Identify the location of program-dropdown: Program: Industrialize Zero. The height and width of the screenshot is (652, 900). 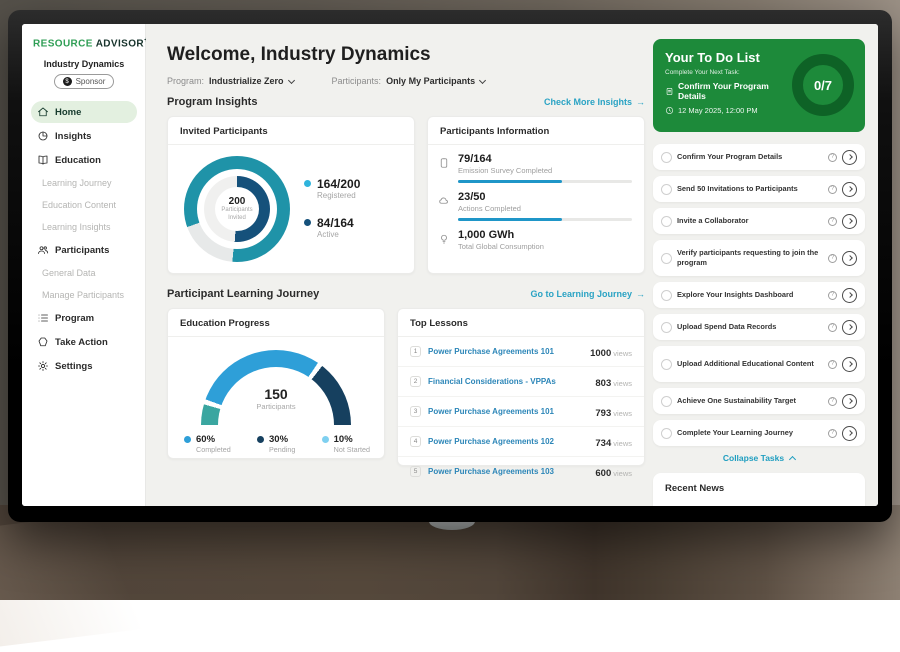
(230, 81).